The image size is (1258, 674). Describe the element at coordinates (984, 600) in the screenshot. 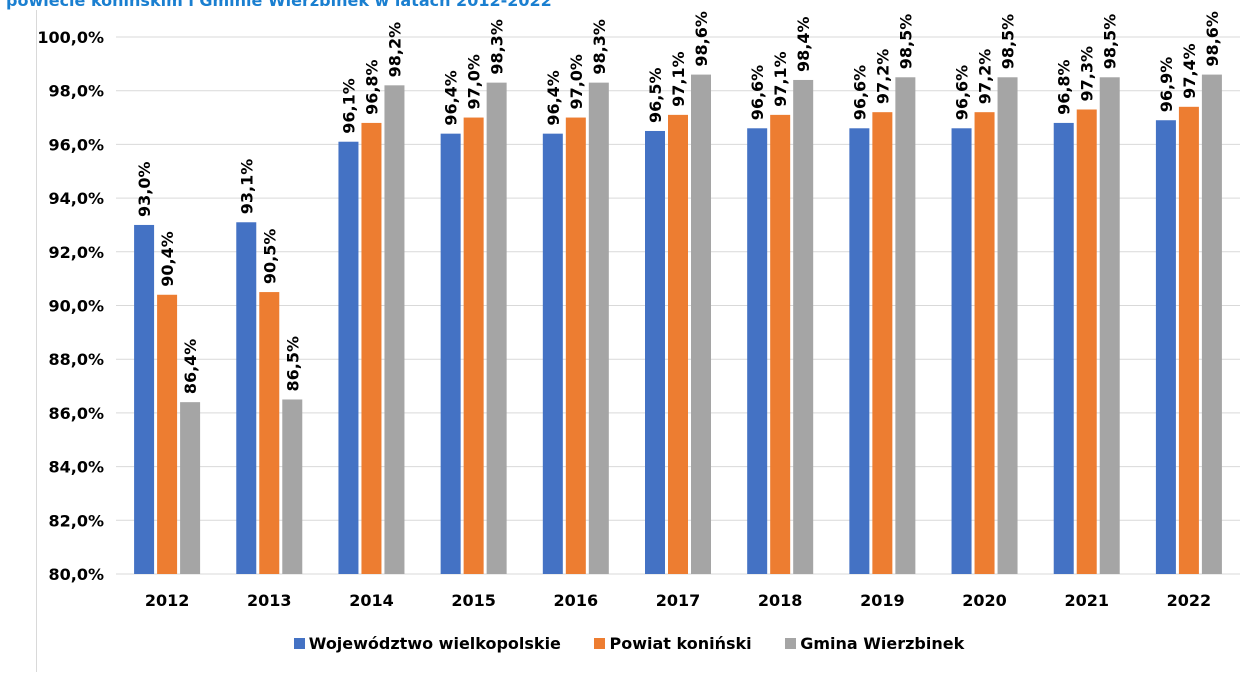

I see `x-tick-label: 2020` at that location.